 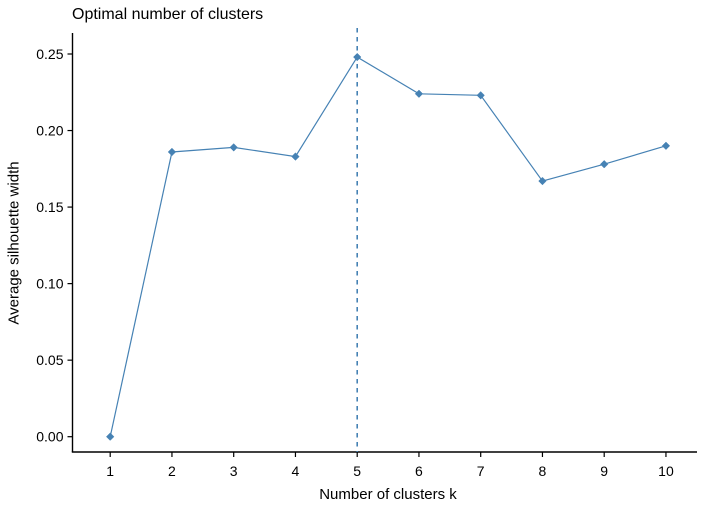 What do you see at coordinates (604, 164) in the screenshot?
I see `data-point-k9` at bounding box center [604, 164].